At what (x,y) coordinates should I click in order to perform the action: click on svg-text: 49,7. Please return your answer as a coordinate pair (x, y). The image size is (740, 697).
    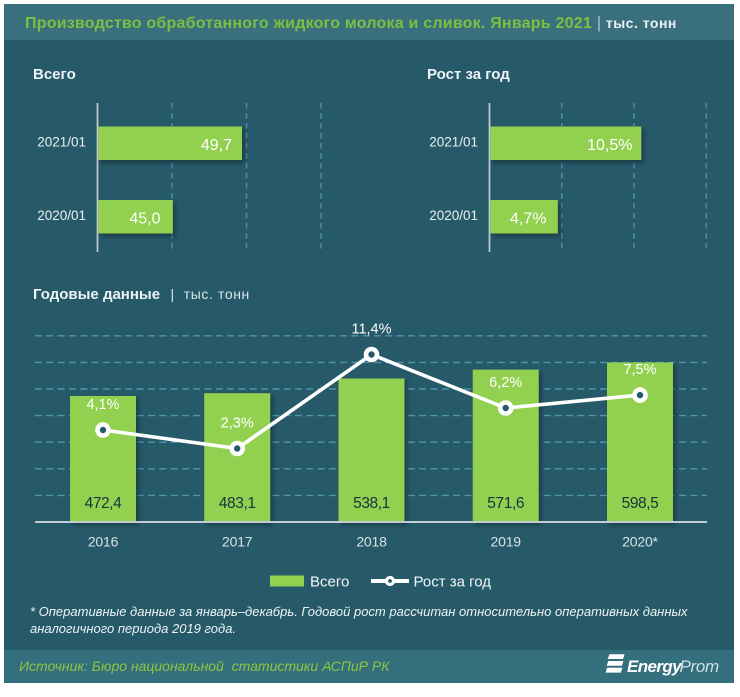
    Looking at the image, I should click on (216, 145).